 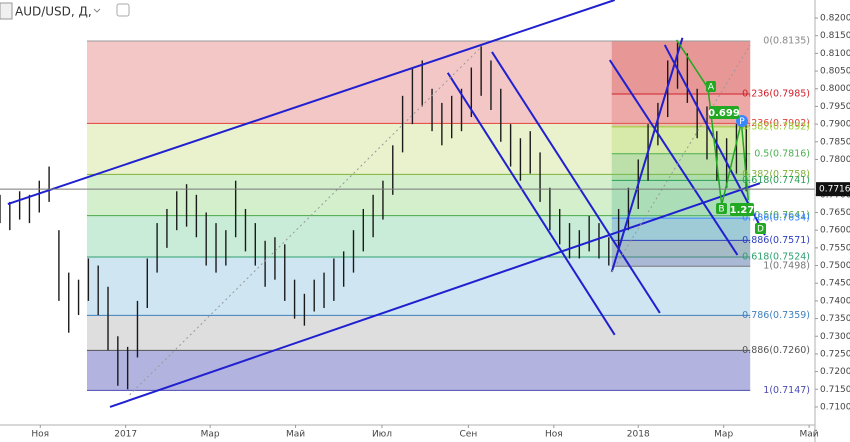 What do you see at coordinates (835, 19) in the screenshot?
I see `y-tick-label: 0.8200` at bounding box center [835, 19].